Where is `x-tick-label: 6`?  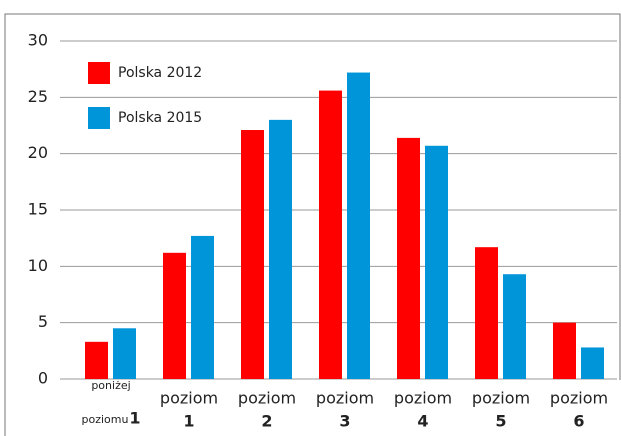 x-tick-label: 6 is located at coordinates (578, 421).